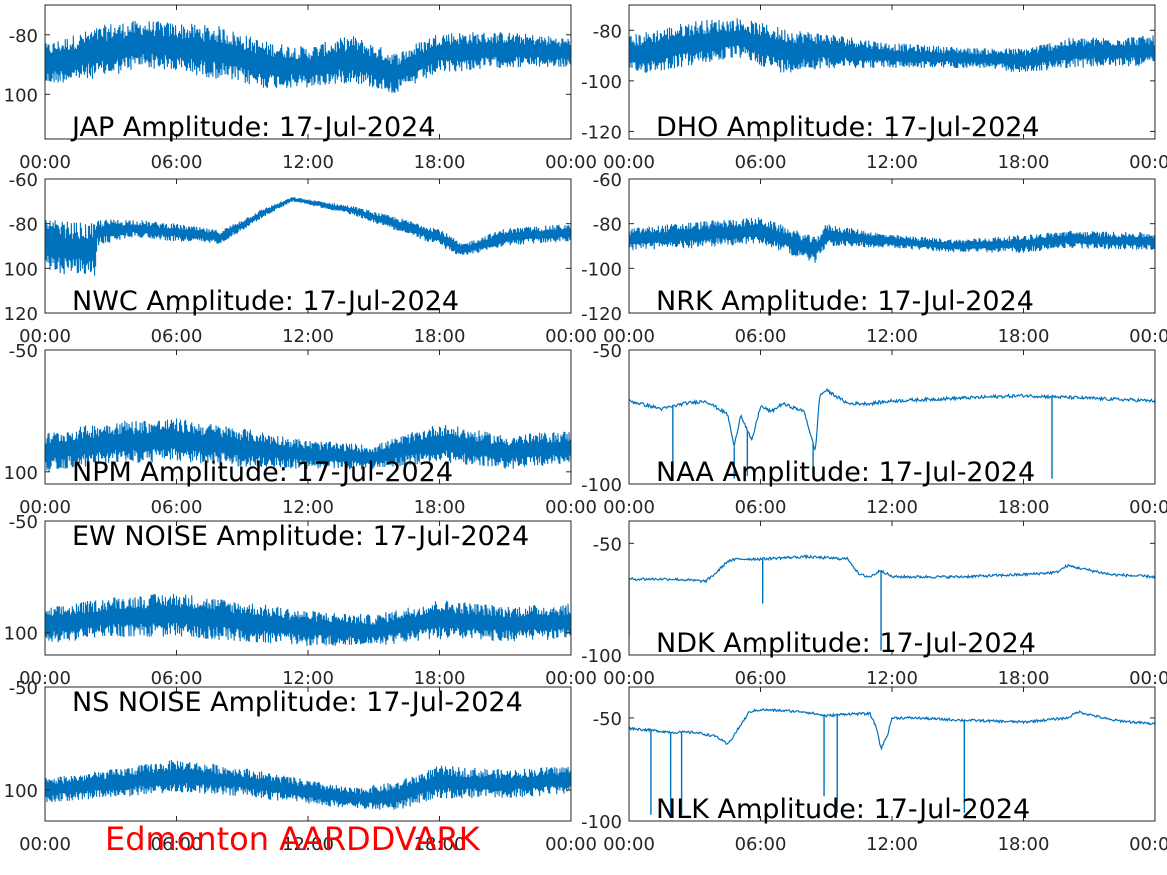 This screenshot has height=875, width=1167. I want to click on ytick-label-naa: -50, so click(607, 351).